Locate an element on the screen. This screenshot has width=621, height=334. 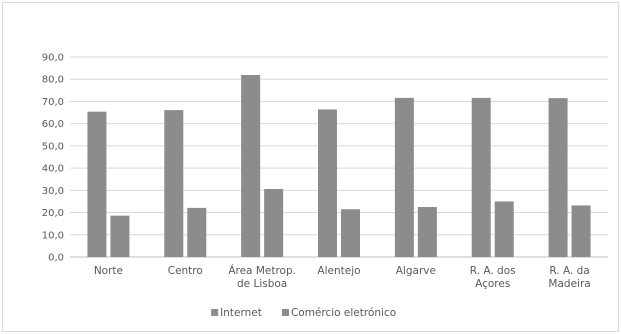
y-tick-label: 30,0 is located at coordinates (53, 191).